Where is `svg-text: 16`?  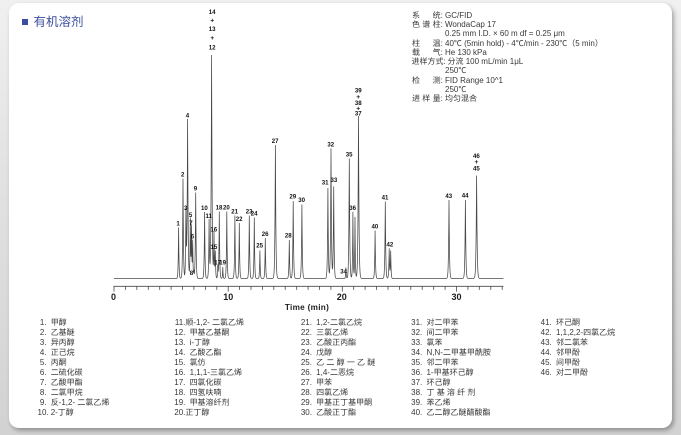
svg-text: 16 is located at coordinates (213, 229).